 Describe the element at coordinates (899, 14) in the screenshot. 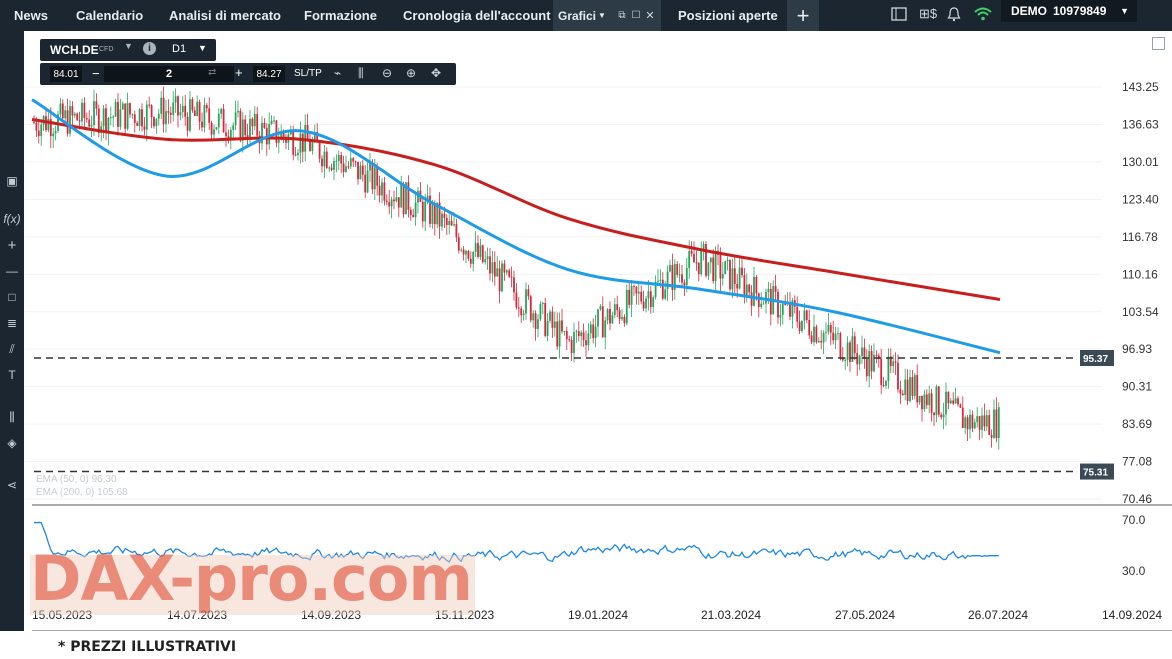

I see `layout-icon` at that location.